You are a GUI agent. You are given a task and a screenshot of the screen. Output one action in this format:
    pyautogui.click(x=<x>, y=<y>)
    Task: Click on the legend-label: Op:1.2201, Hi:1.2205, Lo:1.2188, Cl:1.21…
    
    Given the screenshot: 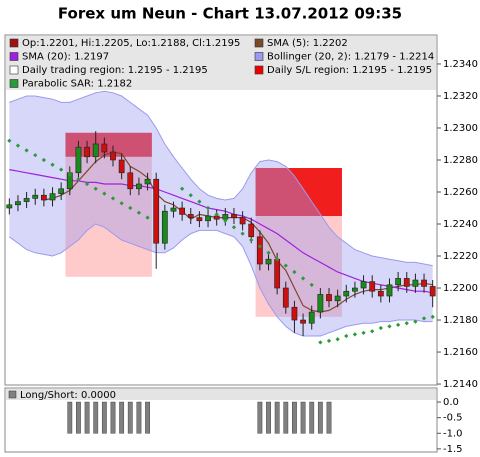 What is the action you would take?
    pyautogui.click(x=131, y=43)
    